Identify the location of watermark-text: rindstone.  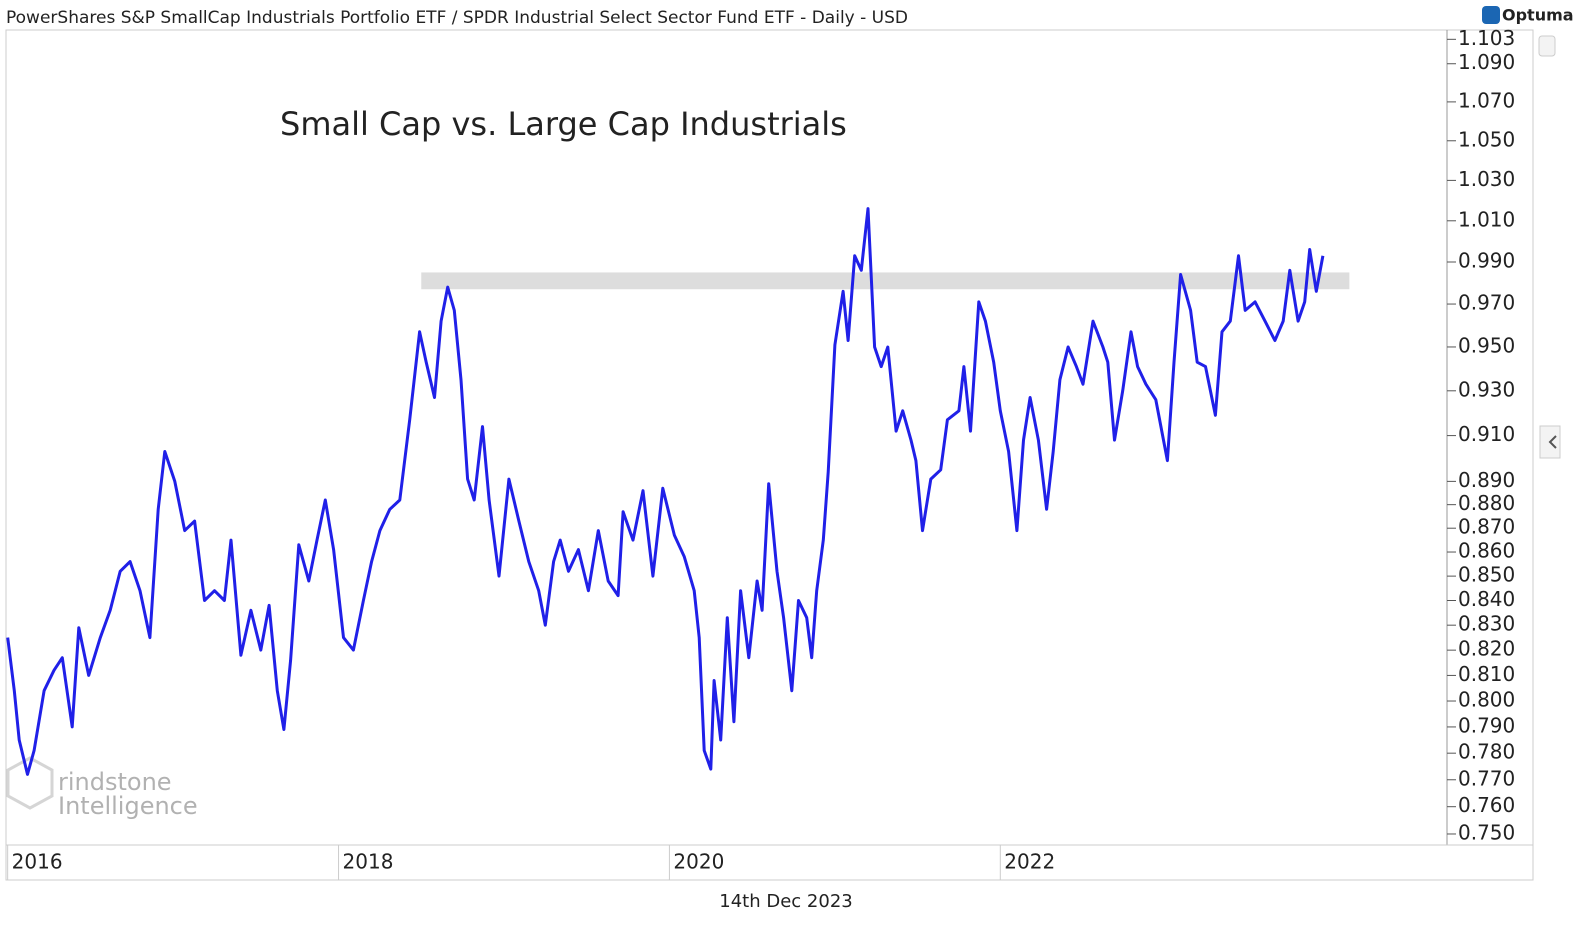
(115, 782).